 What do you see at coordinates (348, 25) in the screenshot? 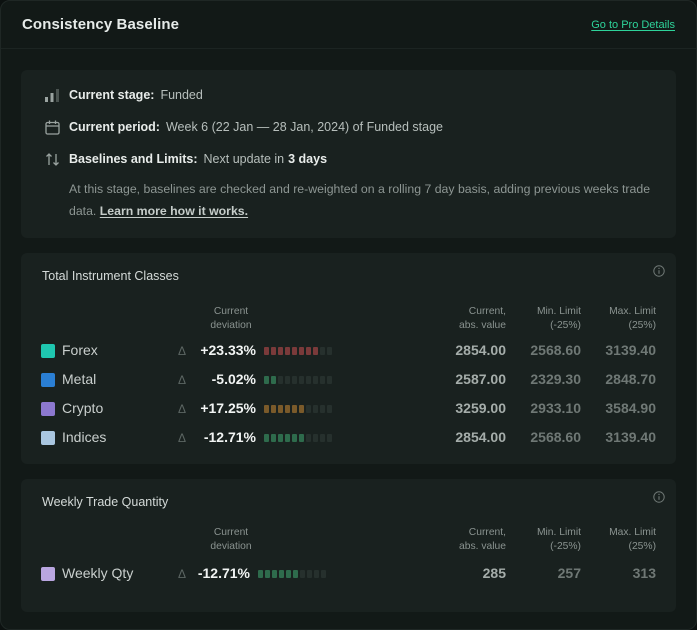
I see `panel-header: Consistency Baseline Go to Pro Details` at bounding box center [348, 25].